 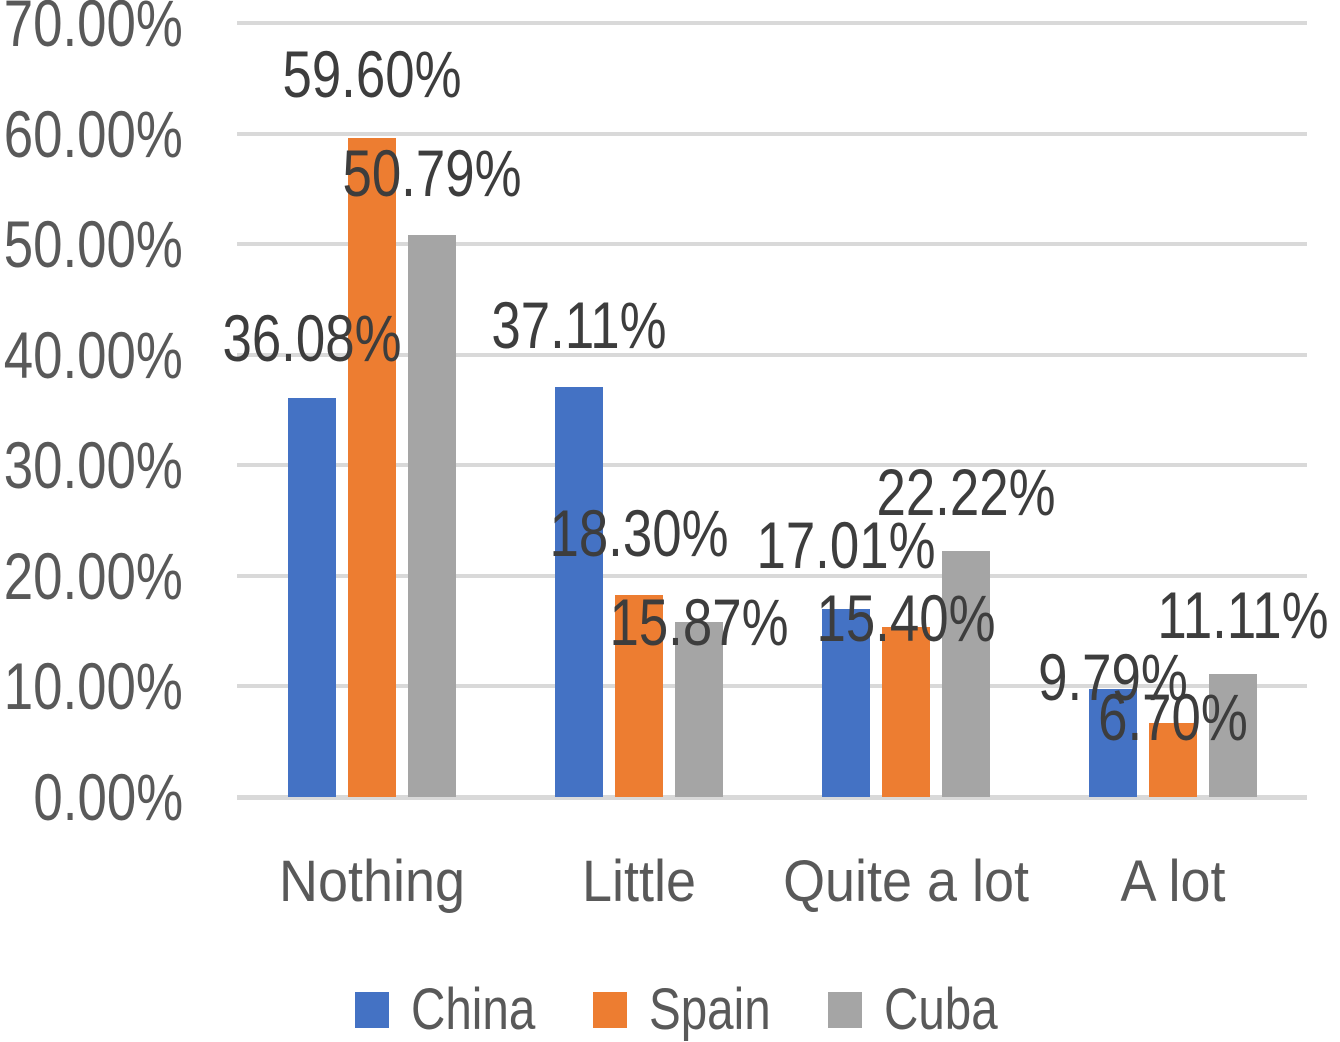 I want to click on y-tick-label-20pct: 20.00%, so click(x=91, y=576).